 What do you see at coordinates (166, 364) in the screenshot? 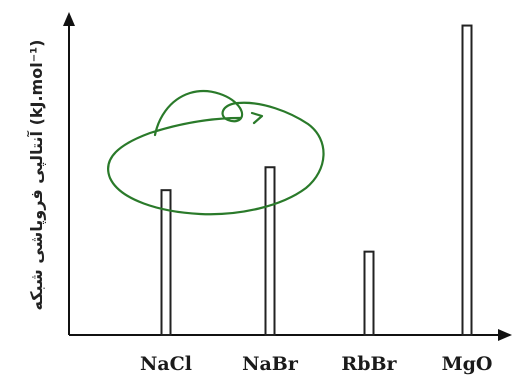
I see `x-tick-label-nacl: NaCl` at bounding box center [166, 364].